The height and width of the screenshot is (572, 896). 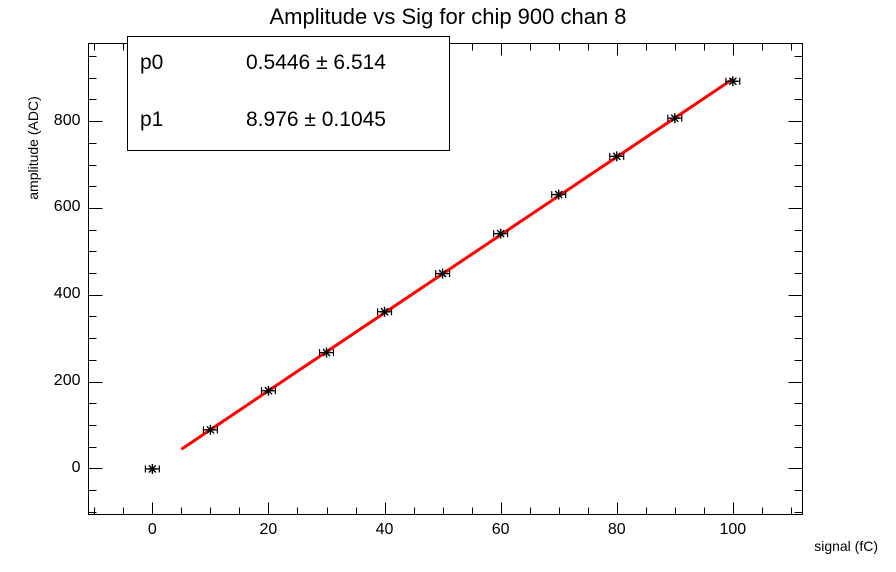 What do you see at coordinates (384, 529) in the screenshot?
I see `x-tick-label: 40` at bounding box center [384, 529].